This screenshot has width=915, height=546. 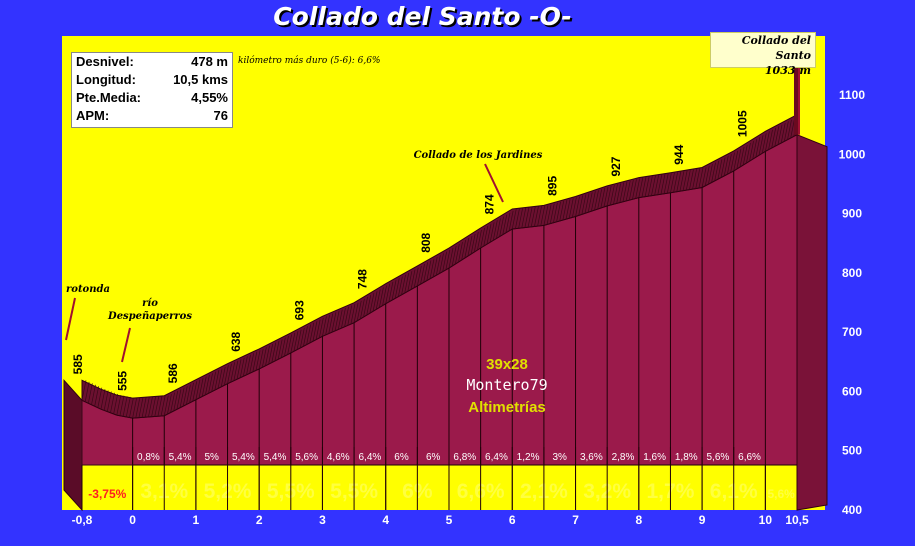 I want to click on half-km-gradient-label: 3,6%, so click(x=591, y=457).